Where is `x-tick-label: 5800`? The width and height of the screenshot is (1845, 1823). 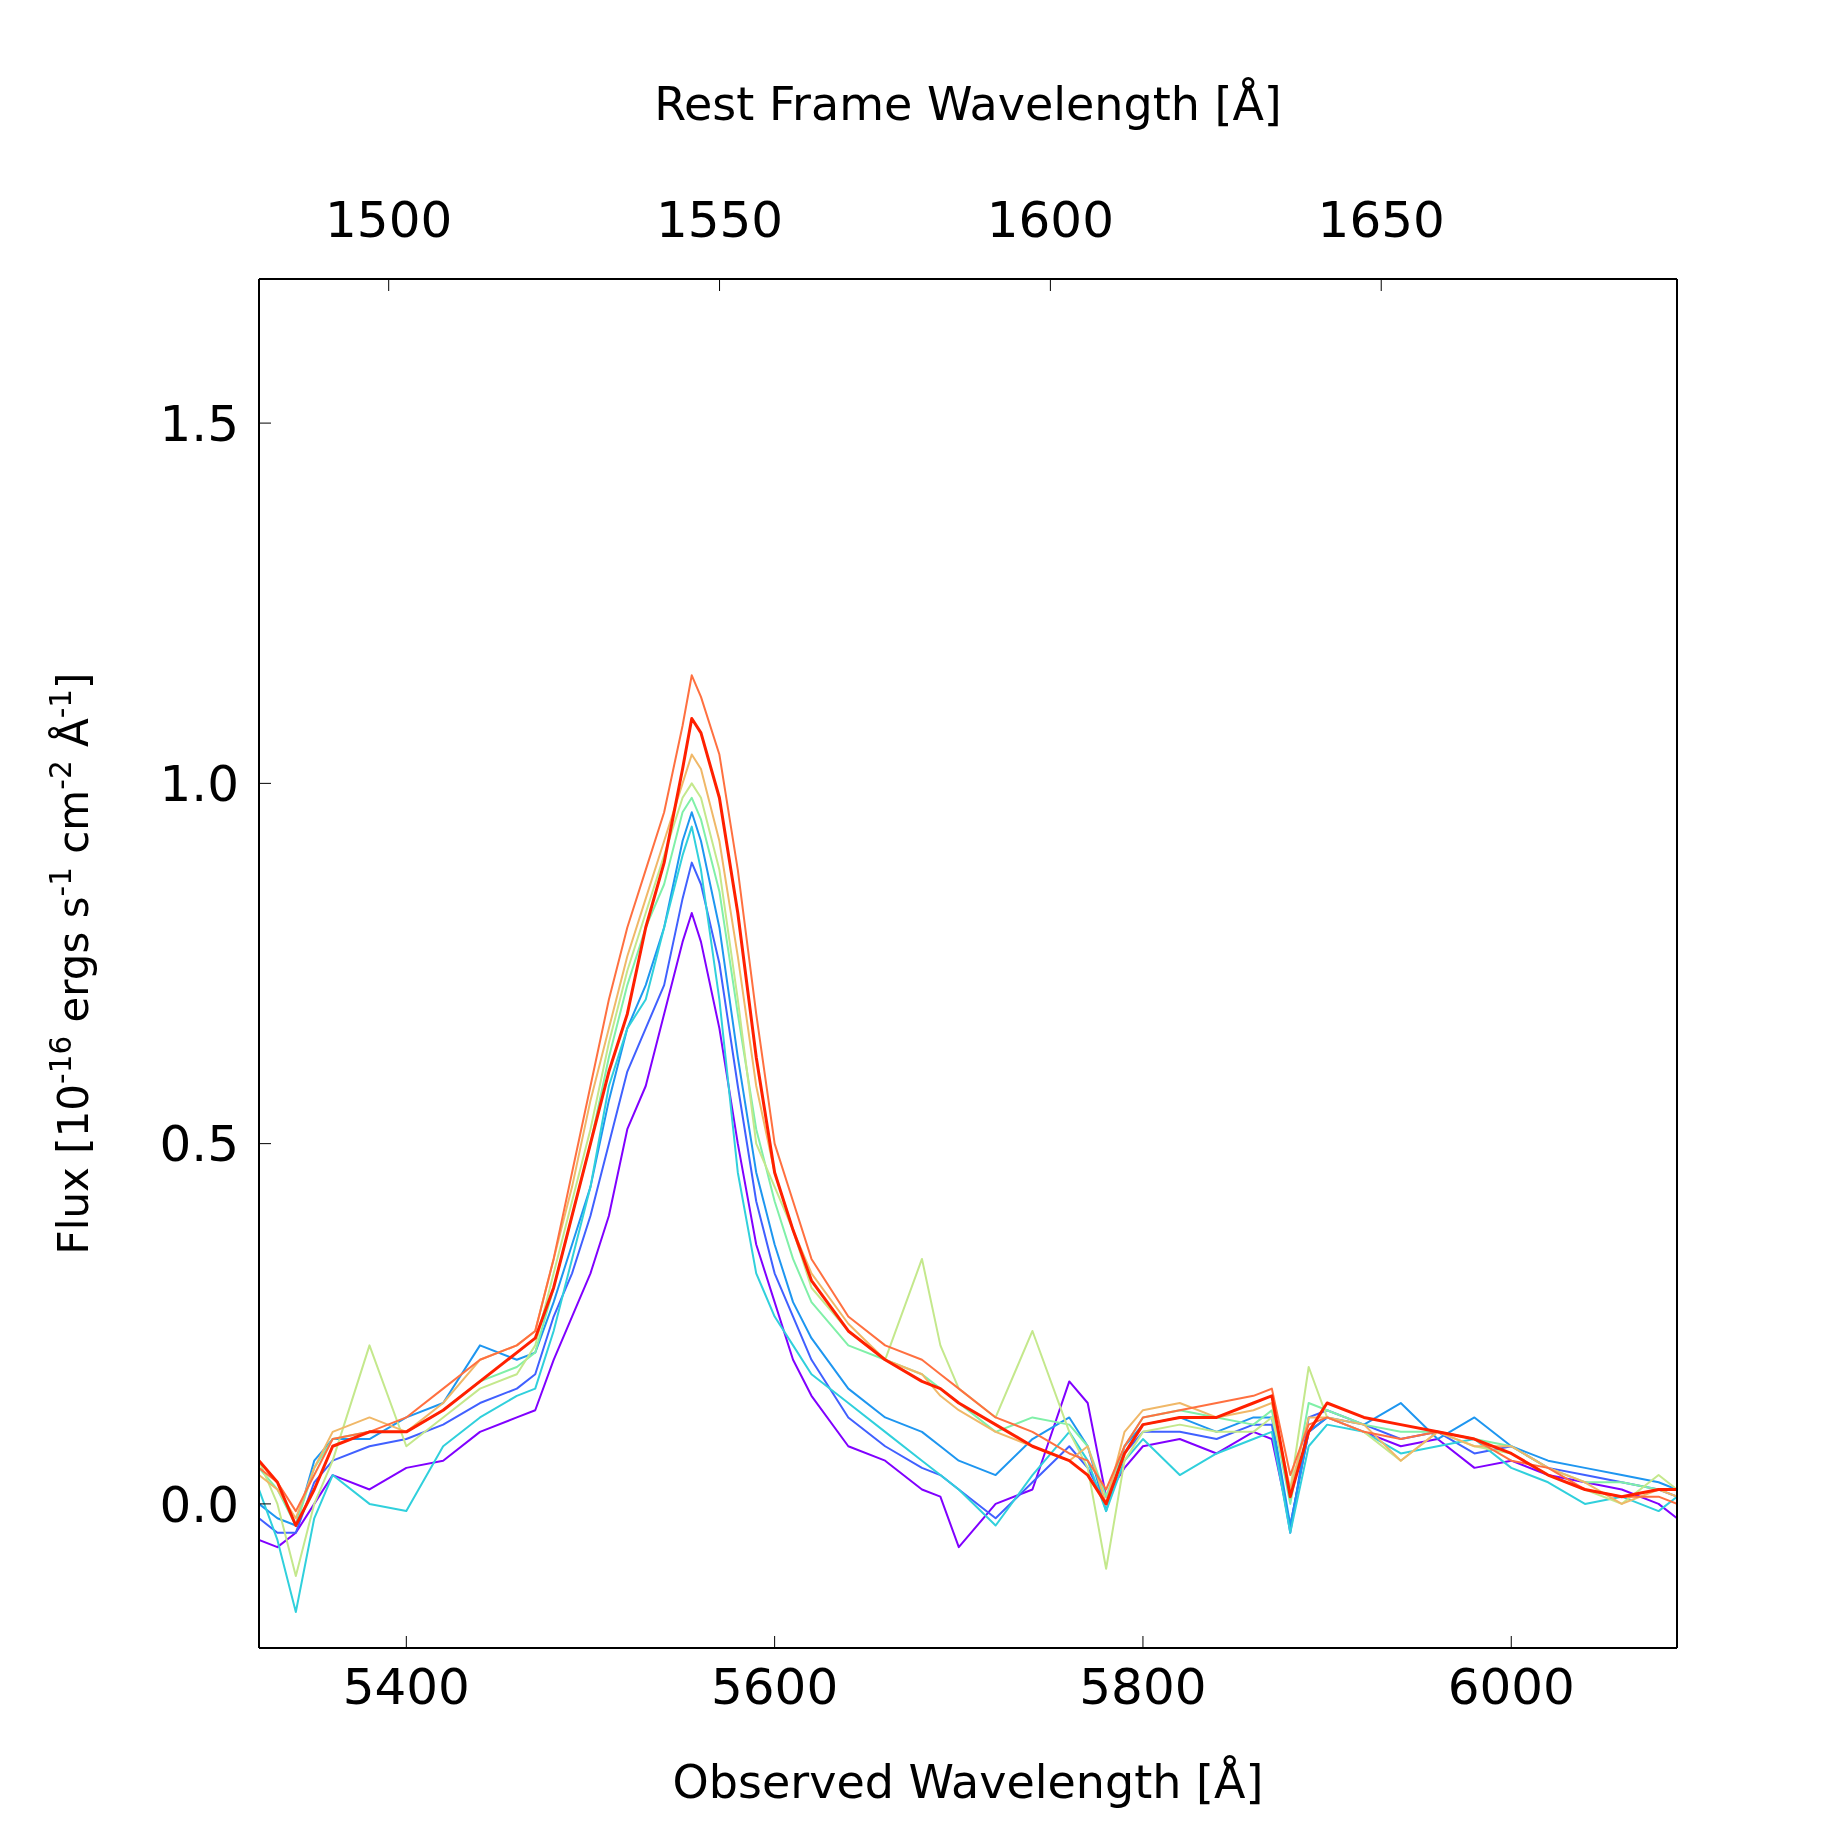 x-tick-label: 5800 is located at coordinates (1143, 1686).